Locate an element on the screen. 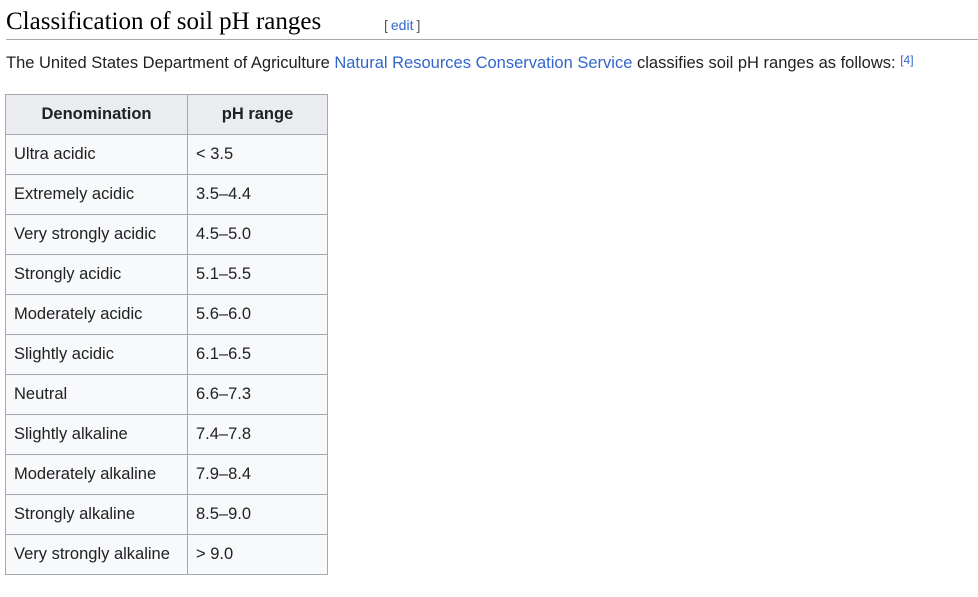 The image size is (978, 597). table-row: Extremely acidic 3.5–4.4 is located at coordinates (166, 194).